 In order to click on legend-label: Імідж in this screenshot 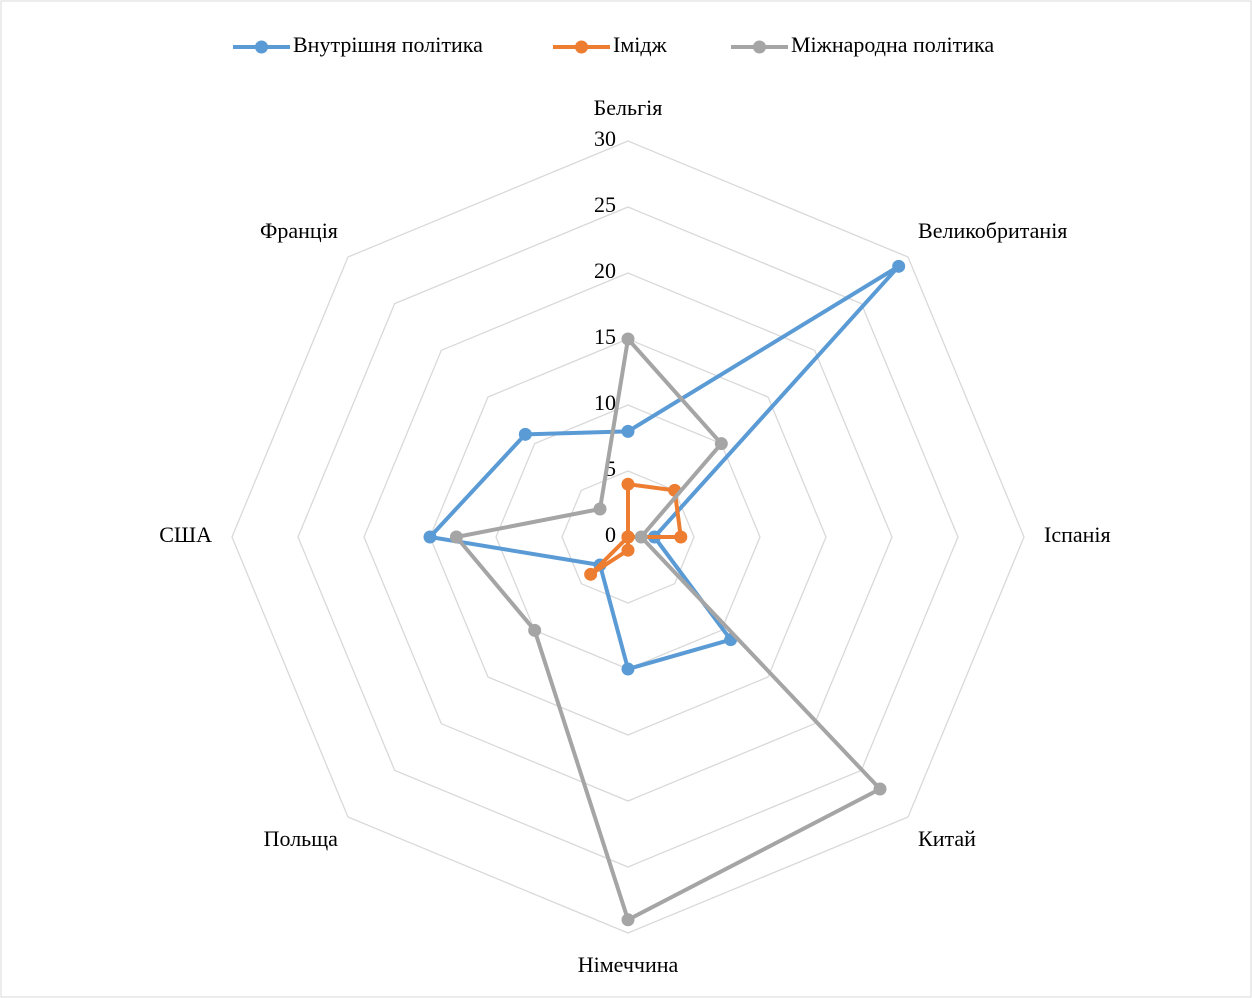, I will do `click(640, 44)`.